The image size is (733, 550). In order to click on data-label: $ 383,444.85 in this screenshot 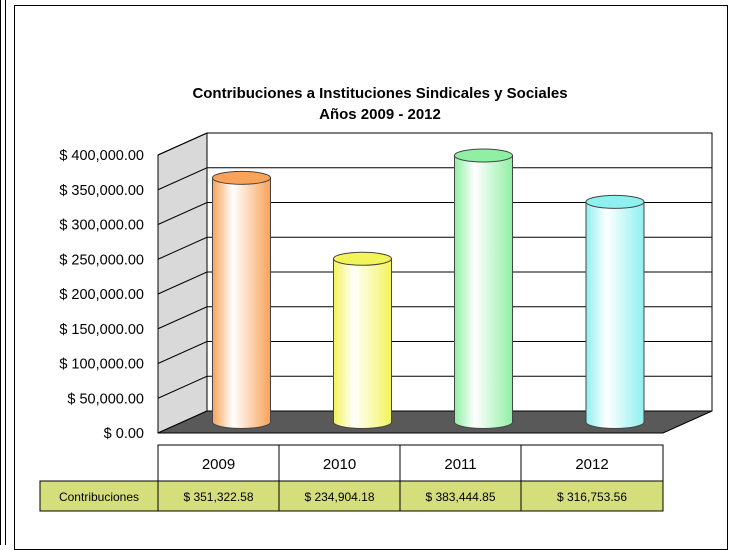, I will do `click(460, 497)`.